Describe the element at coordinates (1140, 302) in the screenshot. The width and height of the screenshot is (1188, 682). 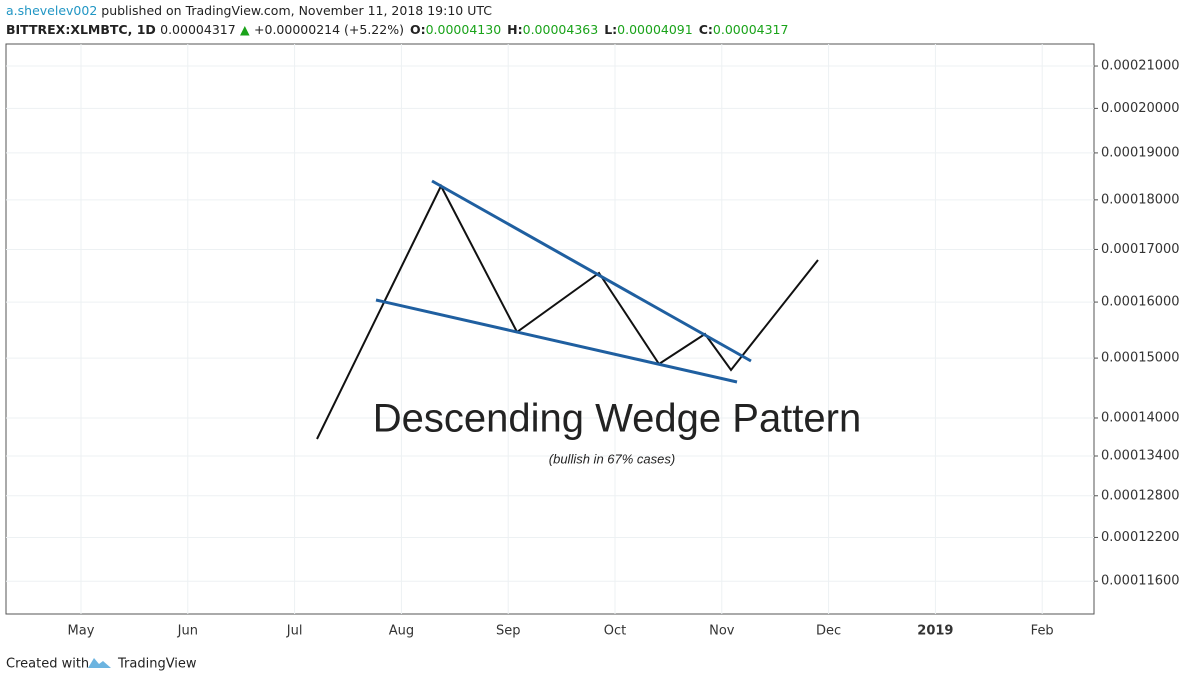
I see `y-tick-label: 0.00016000` at that location.